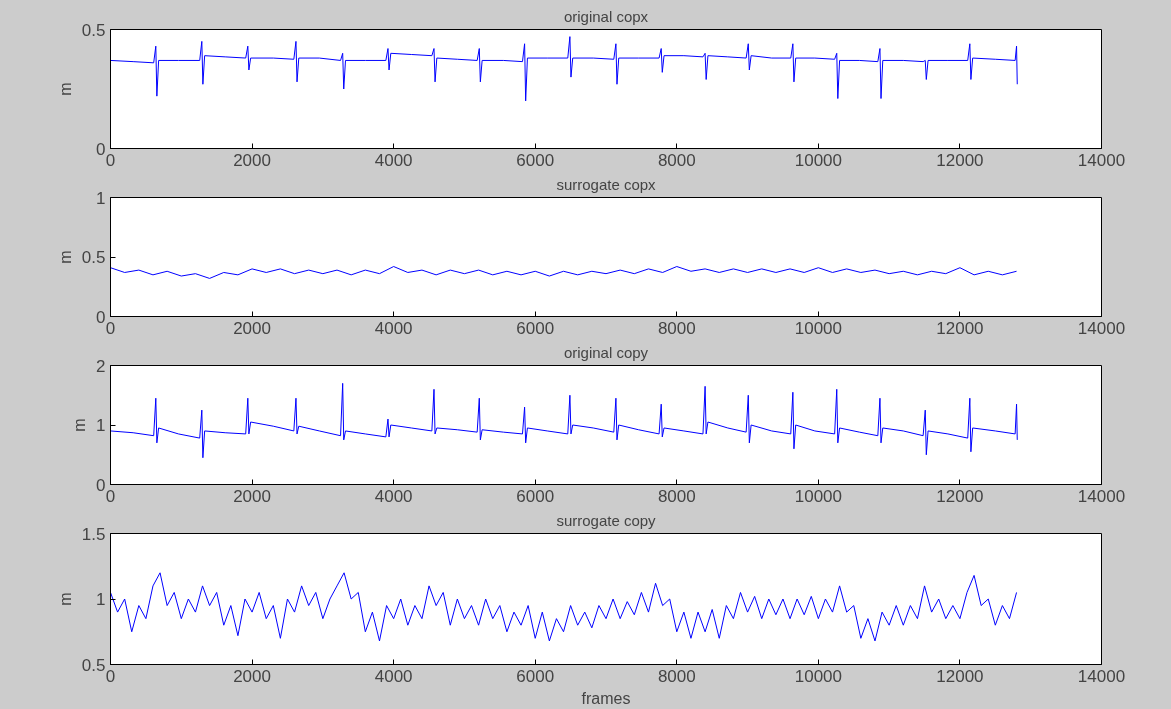  What do you see at coordinates (93, 534) in the screenshot?
I see `y-tick-label: 1.5` at bounding box center [93, 534].